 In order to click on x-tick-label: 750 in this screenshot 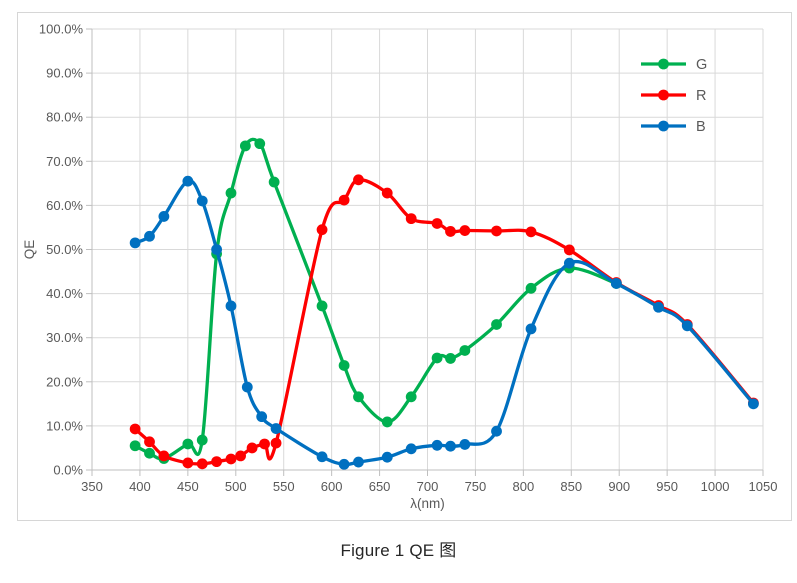, I will do `click(476, 486)`.